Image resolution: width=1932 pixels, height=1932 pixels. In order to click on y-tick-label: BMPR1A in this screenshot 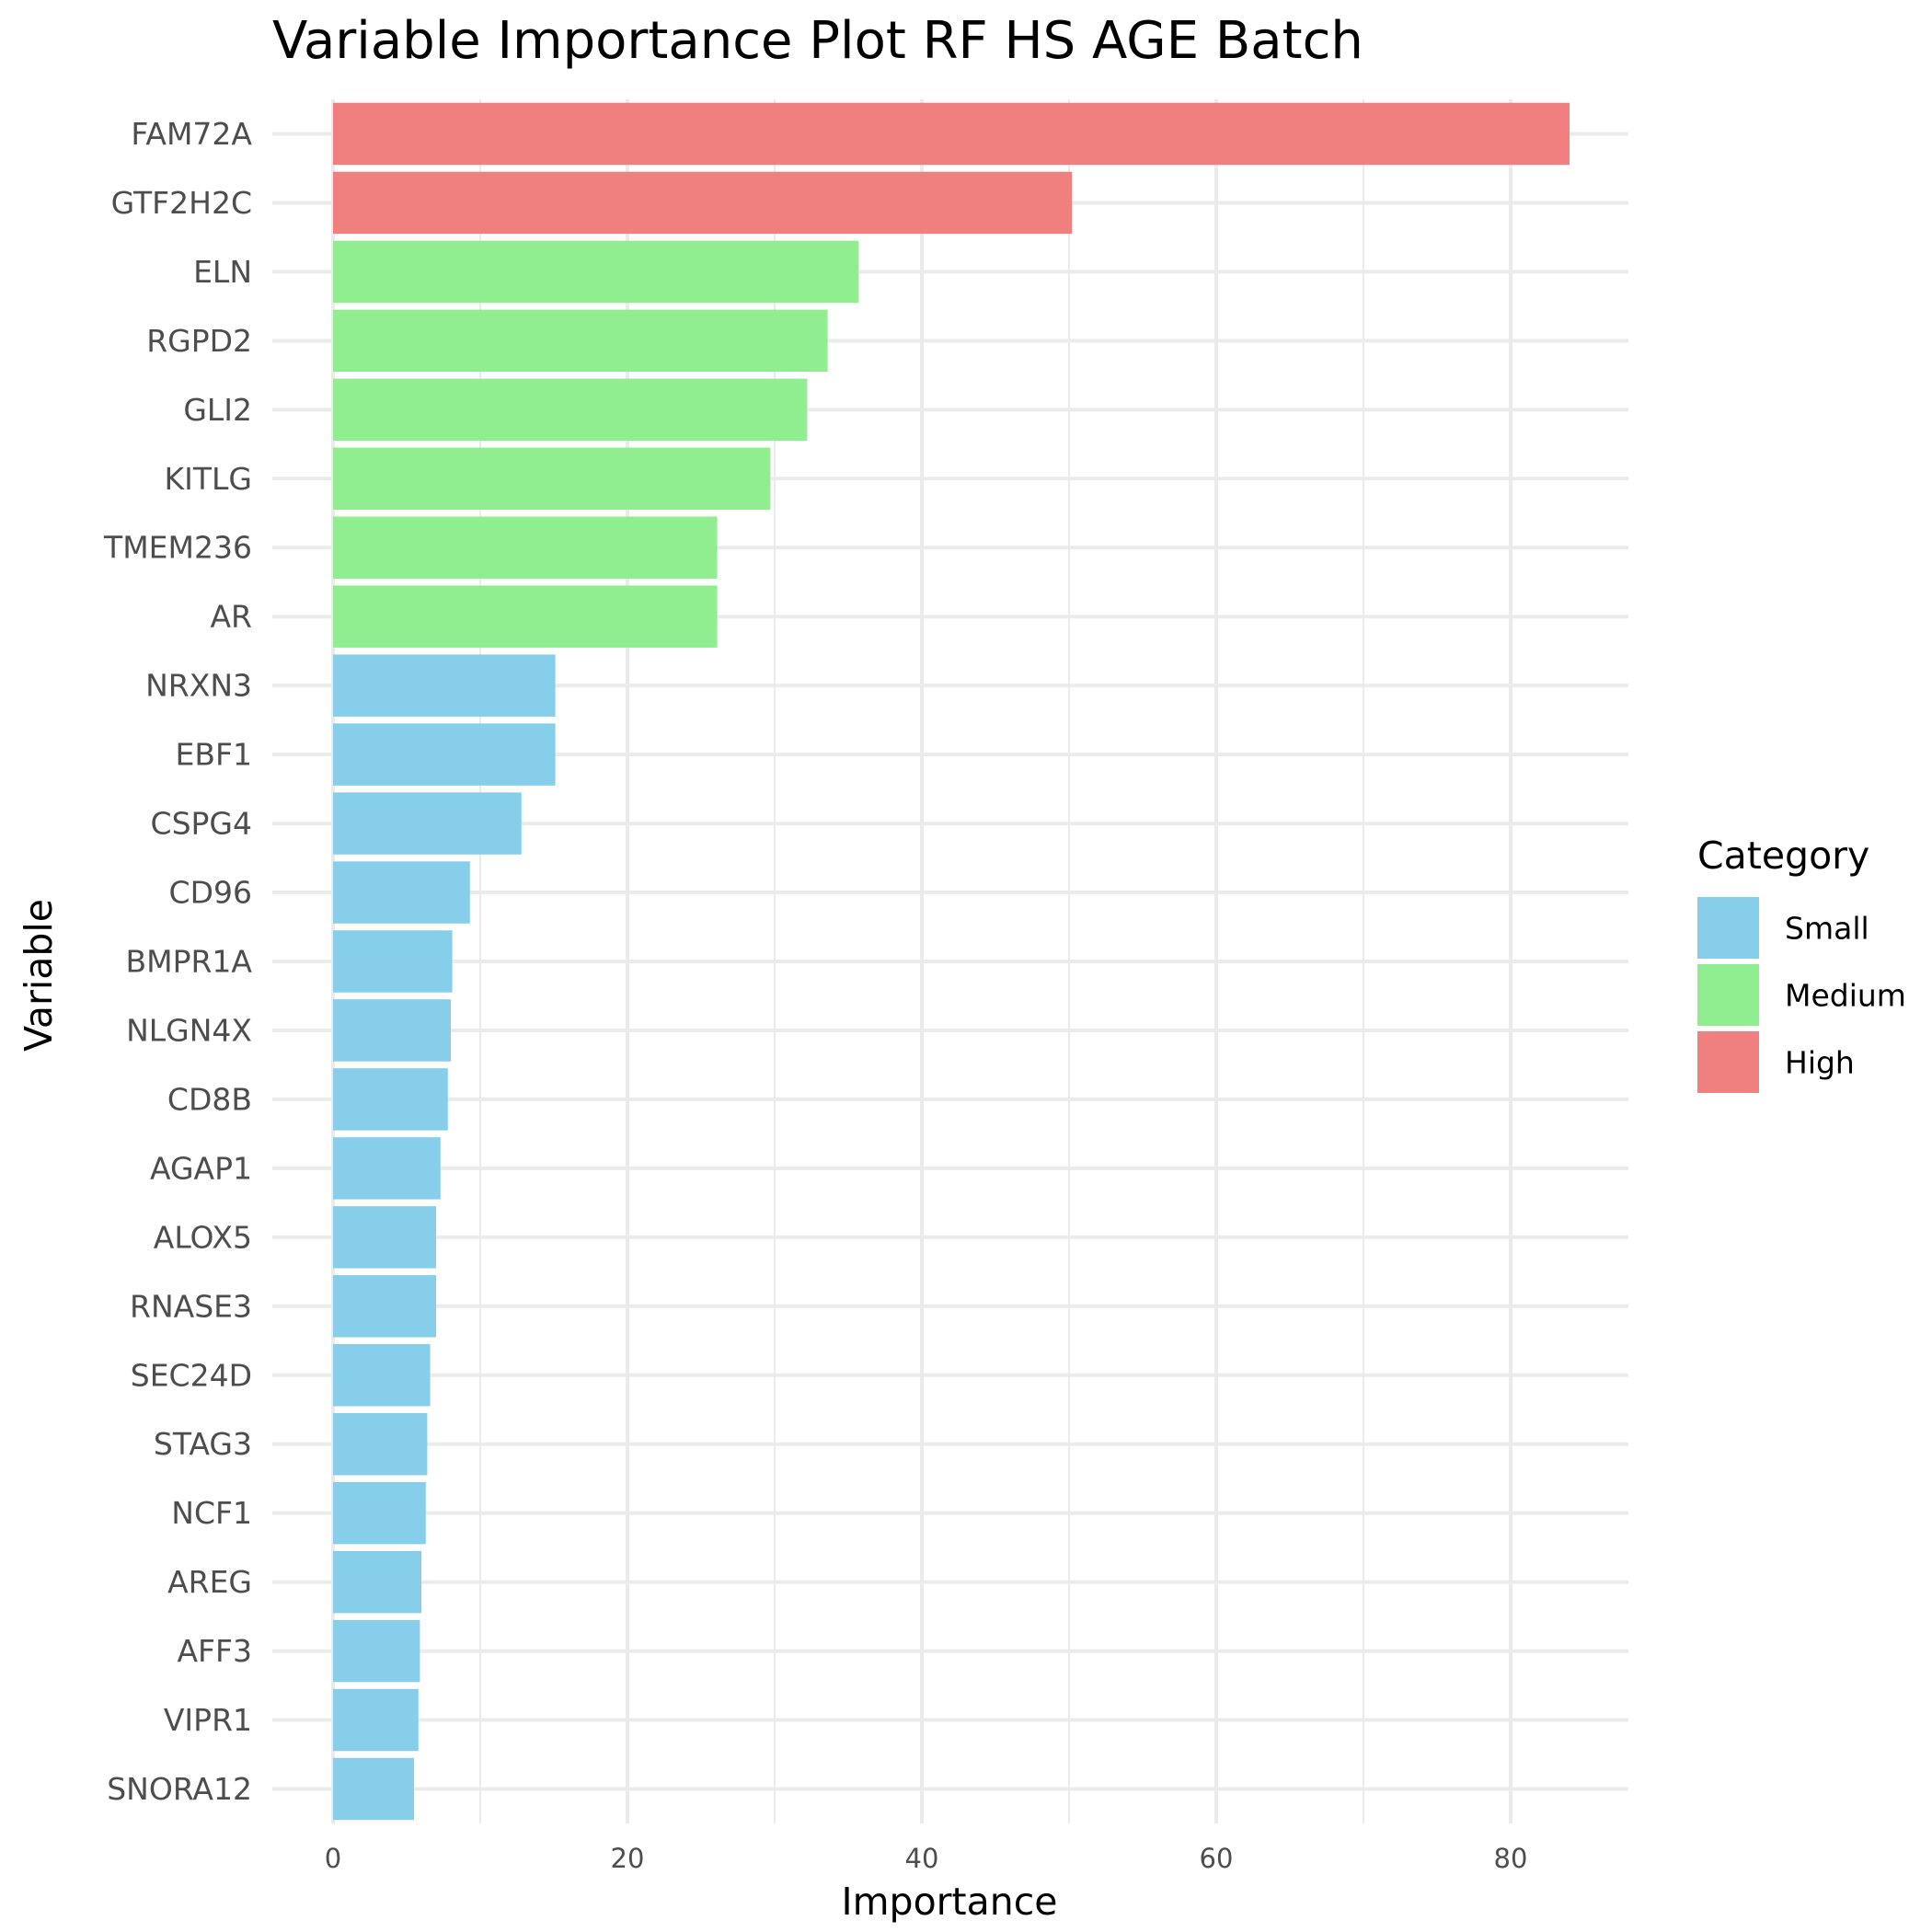, I will do `click(188, 962)`.